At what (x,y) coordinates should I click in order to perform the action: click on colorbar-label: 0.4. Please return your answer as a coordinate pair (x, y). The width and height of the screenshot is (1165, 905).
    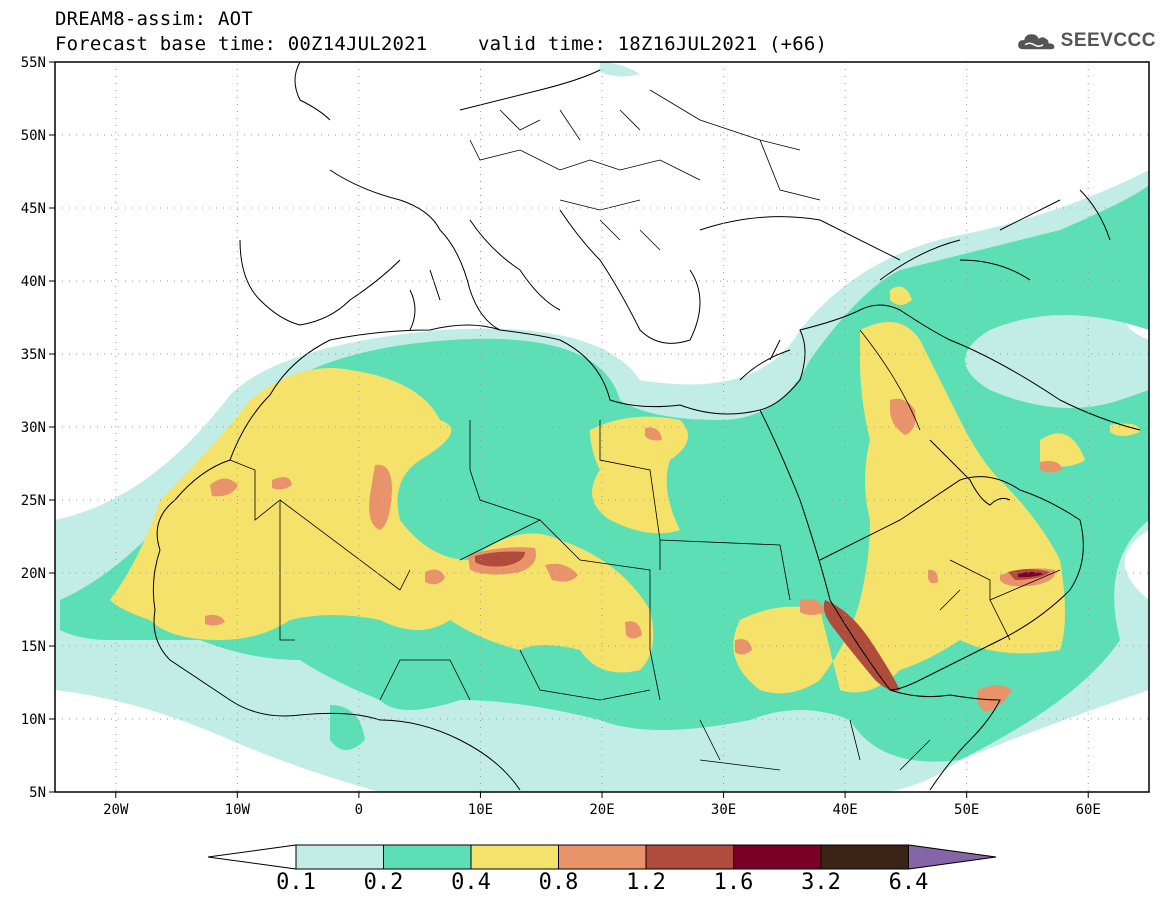
    Looking at the image, I should click on (471, 882).